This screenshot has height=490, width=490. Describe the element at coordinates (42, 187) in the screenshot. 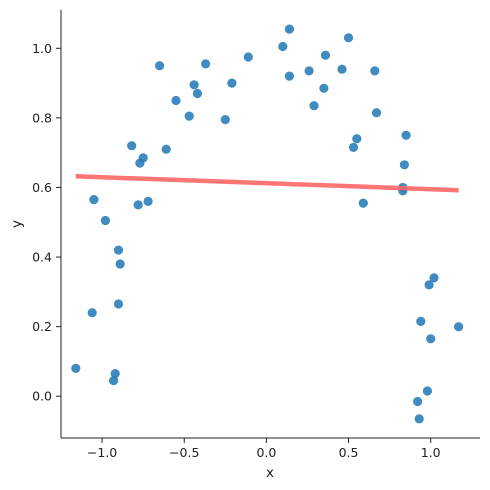

I see `y-tick-label: 0.6` at that location.